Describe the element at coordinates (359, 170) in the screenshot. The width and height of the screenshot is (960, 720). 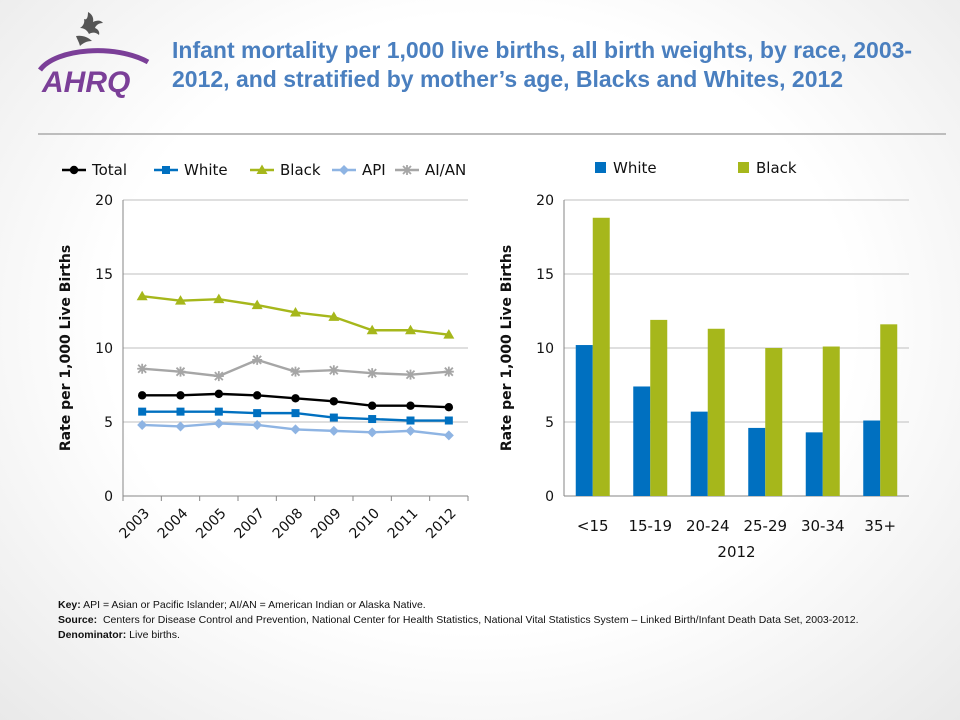
I see `legend-item: API` at that location.